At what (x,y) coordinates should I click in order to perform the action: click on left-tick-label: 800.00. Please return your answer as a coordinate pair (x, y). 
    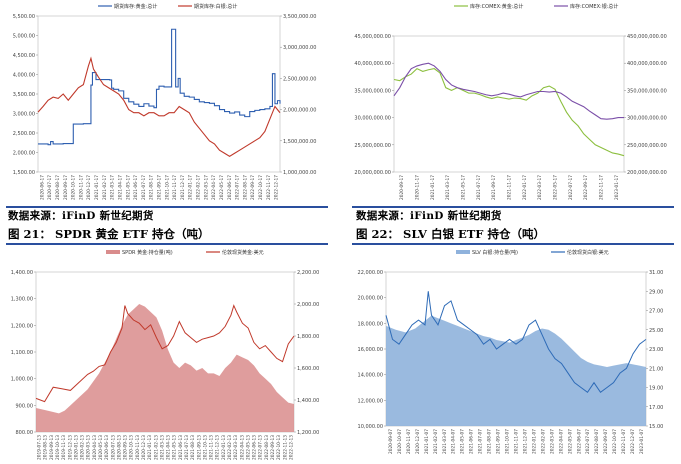
    Looking at the image, I should click on (25, 433).